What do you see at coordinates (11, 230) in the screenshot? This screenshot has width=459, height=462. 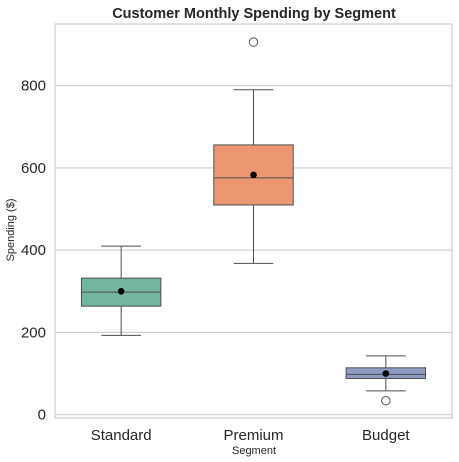 I see `y-axis-label: Spending ($)` at bounding box center [11, 230].